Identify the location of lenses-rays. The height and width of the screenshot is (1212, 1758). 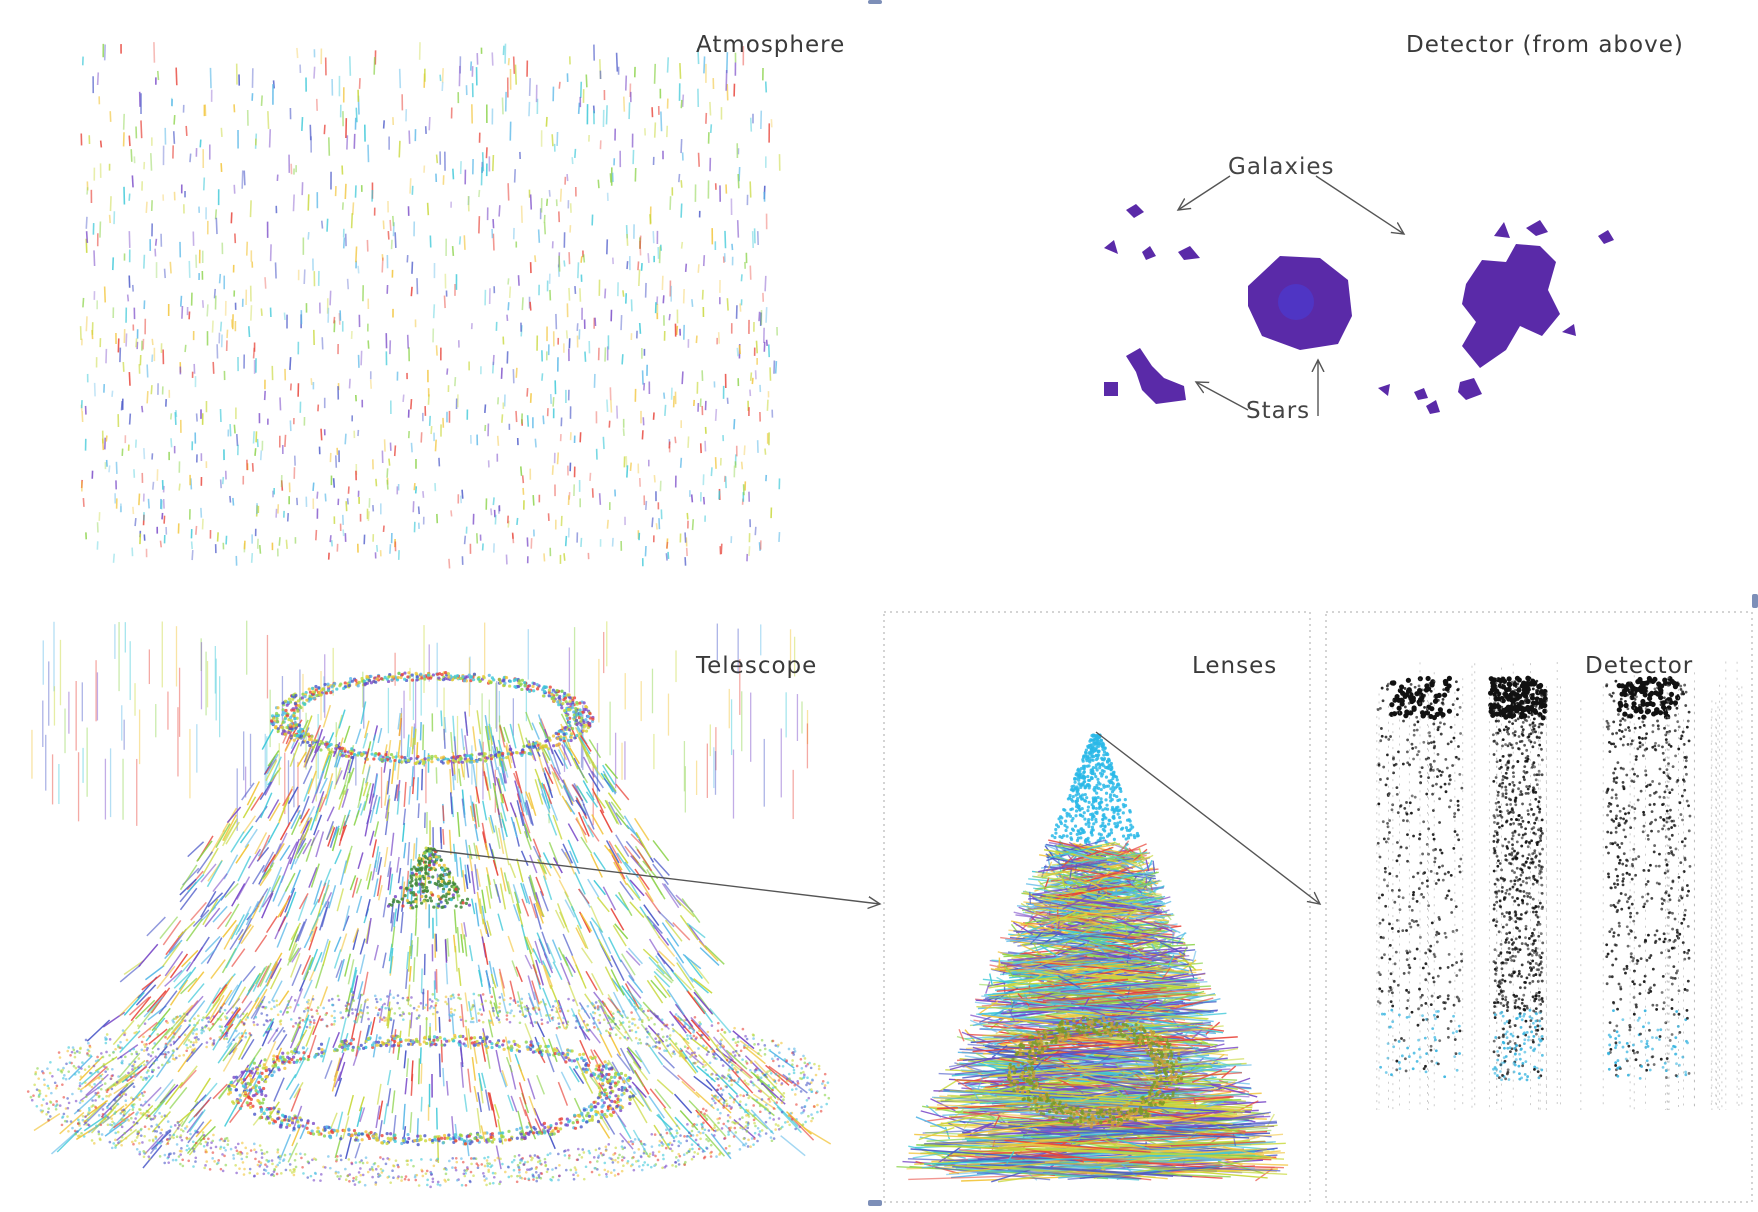
(1092, 957).